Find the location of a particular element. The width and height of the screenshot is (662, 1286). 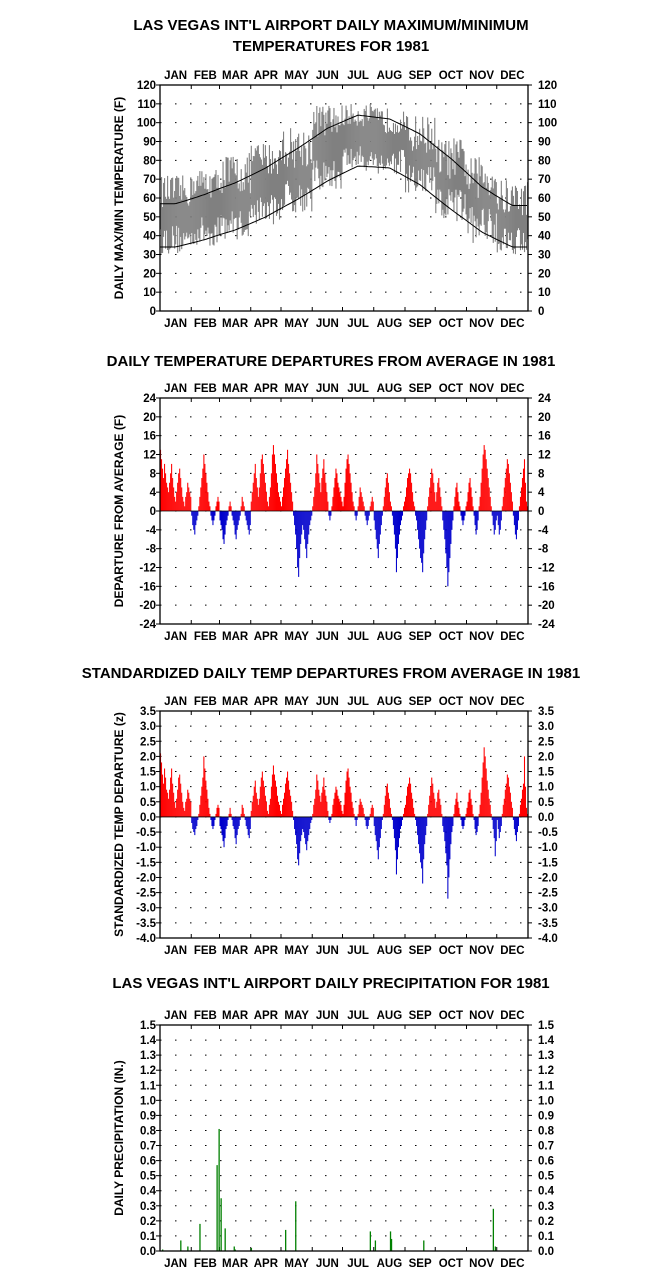

month-label-bottom: MAY is located at coordinates (296, 324).